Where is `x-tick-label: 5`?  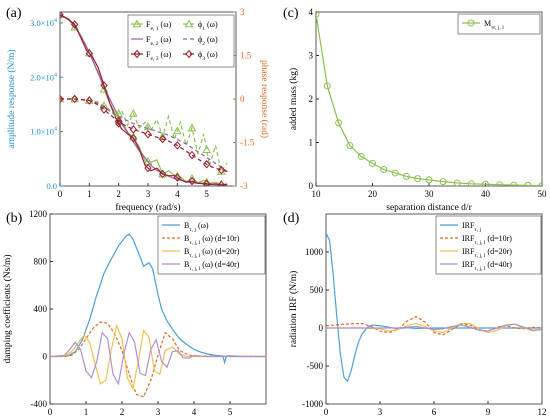
x-tick-label: 5 is located at coordinates (230, 412).